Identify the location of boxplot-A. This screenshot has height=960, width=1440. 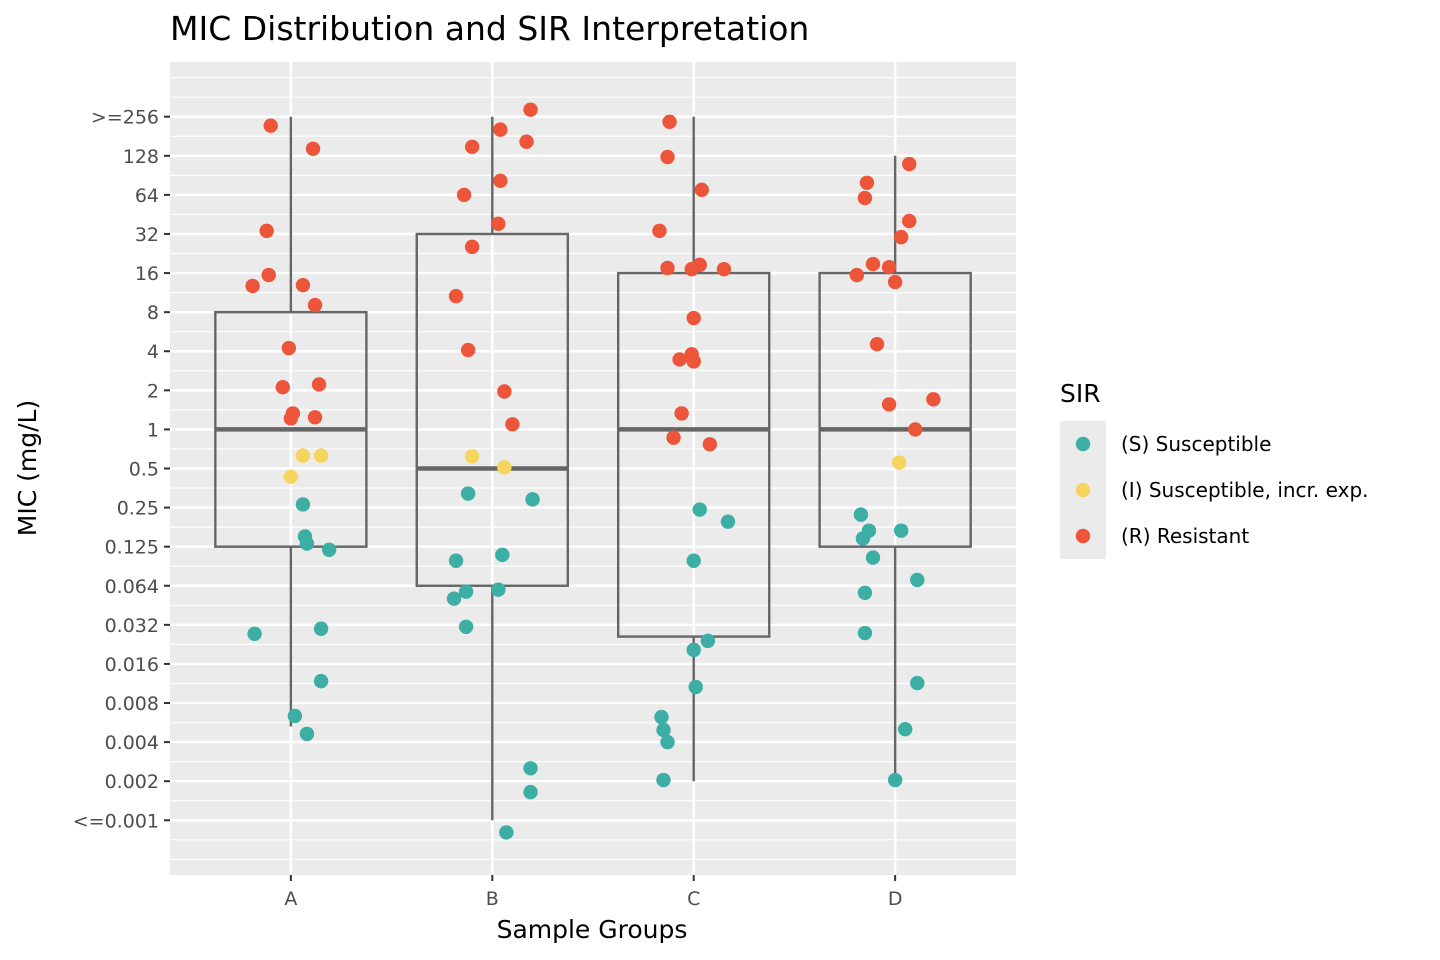
(291, 421).